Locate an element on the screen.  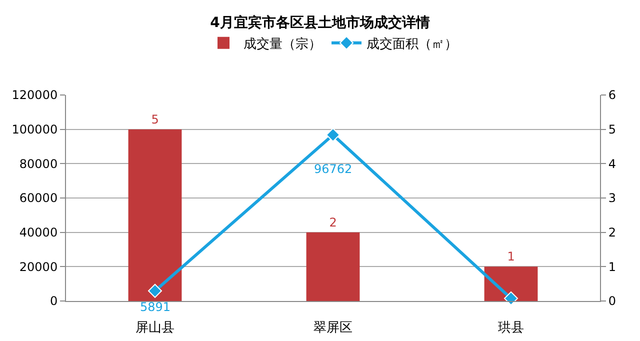
x-tick-label: 翠屏区 is located at coordinates (333, 328).